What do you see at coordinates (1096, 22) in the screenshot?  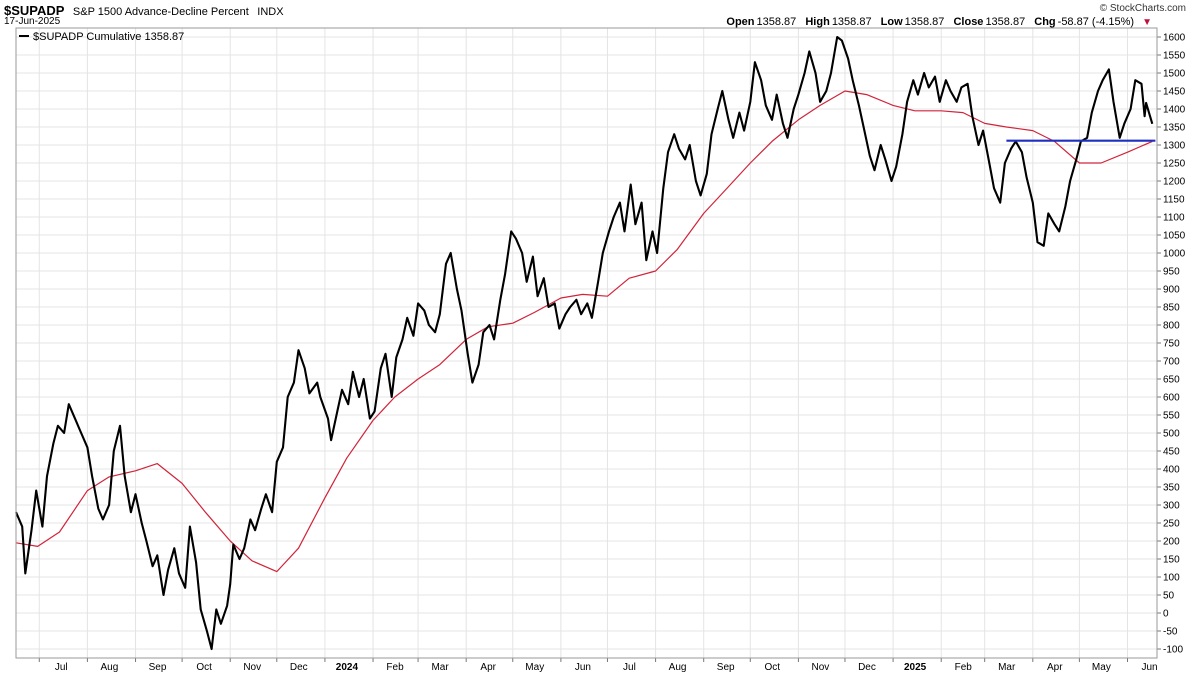 I see `chg-value: -58.87 (-4.15%)` at bounding box center [1096, 22].